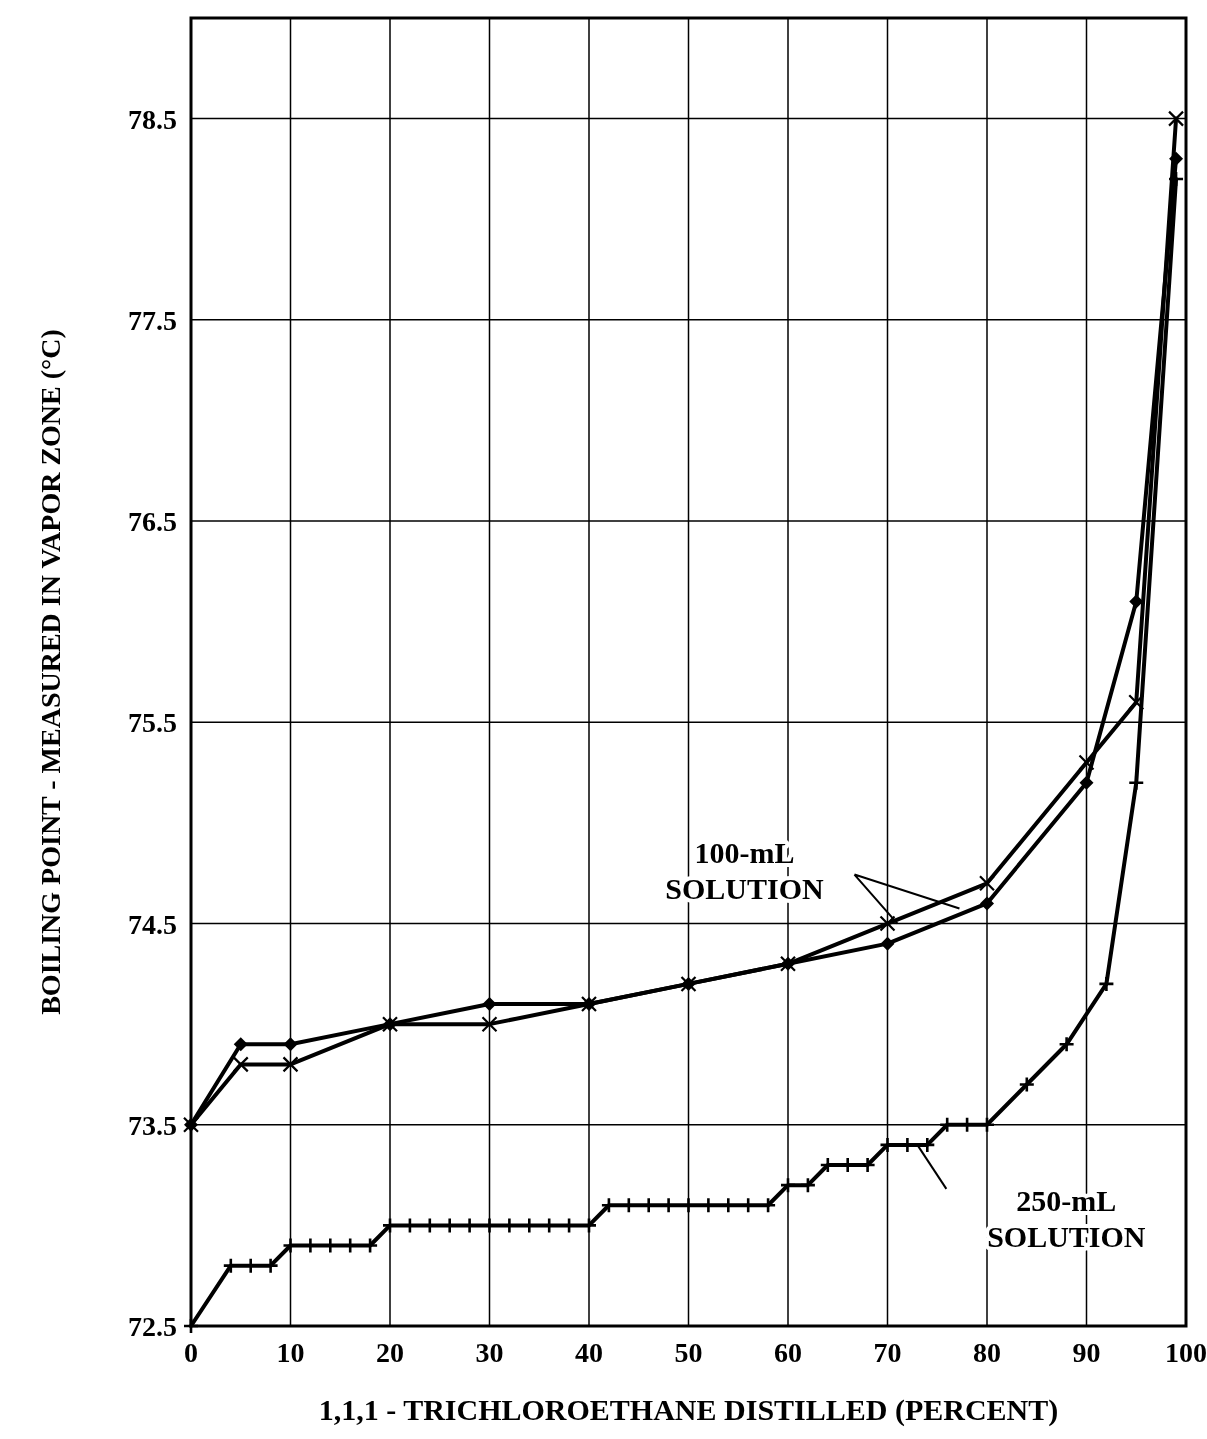 The image size is (1207, 1439). Describe the element at coordinates (987, 1352) in the screenshot. I see `x-tick-label: 80` at that location.